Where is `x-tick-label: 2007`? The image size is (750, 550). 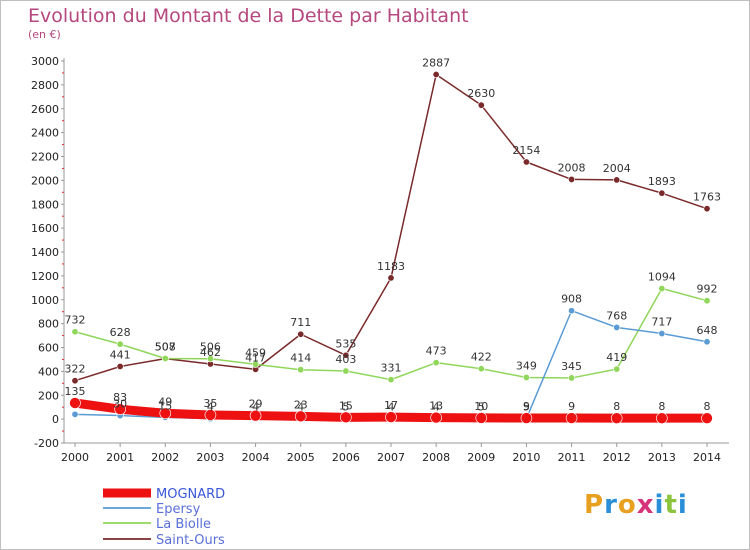 x-tick-label: 2007 is located at coordinates (391, 457).